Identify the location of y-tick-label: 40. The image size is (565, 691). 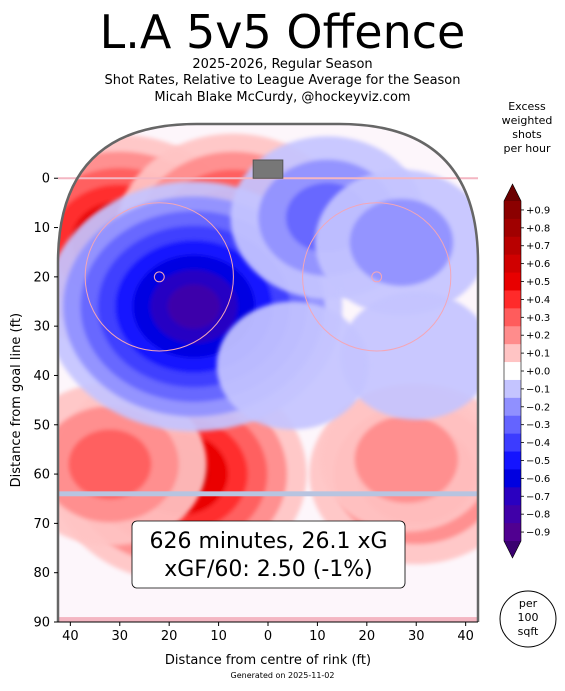
(41, 376).